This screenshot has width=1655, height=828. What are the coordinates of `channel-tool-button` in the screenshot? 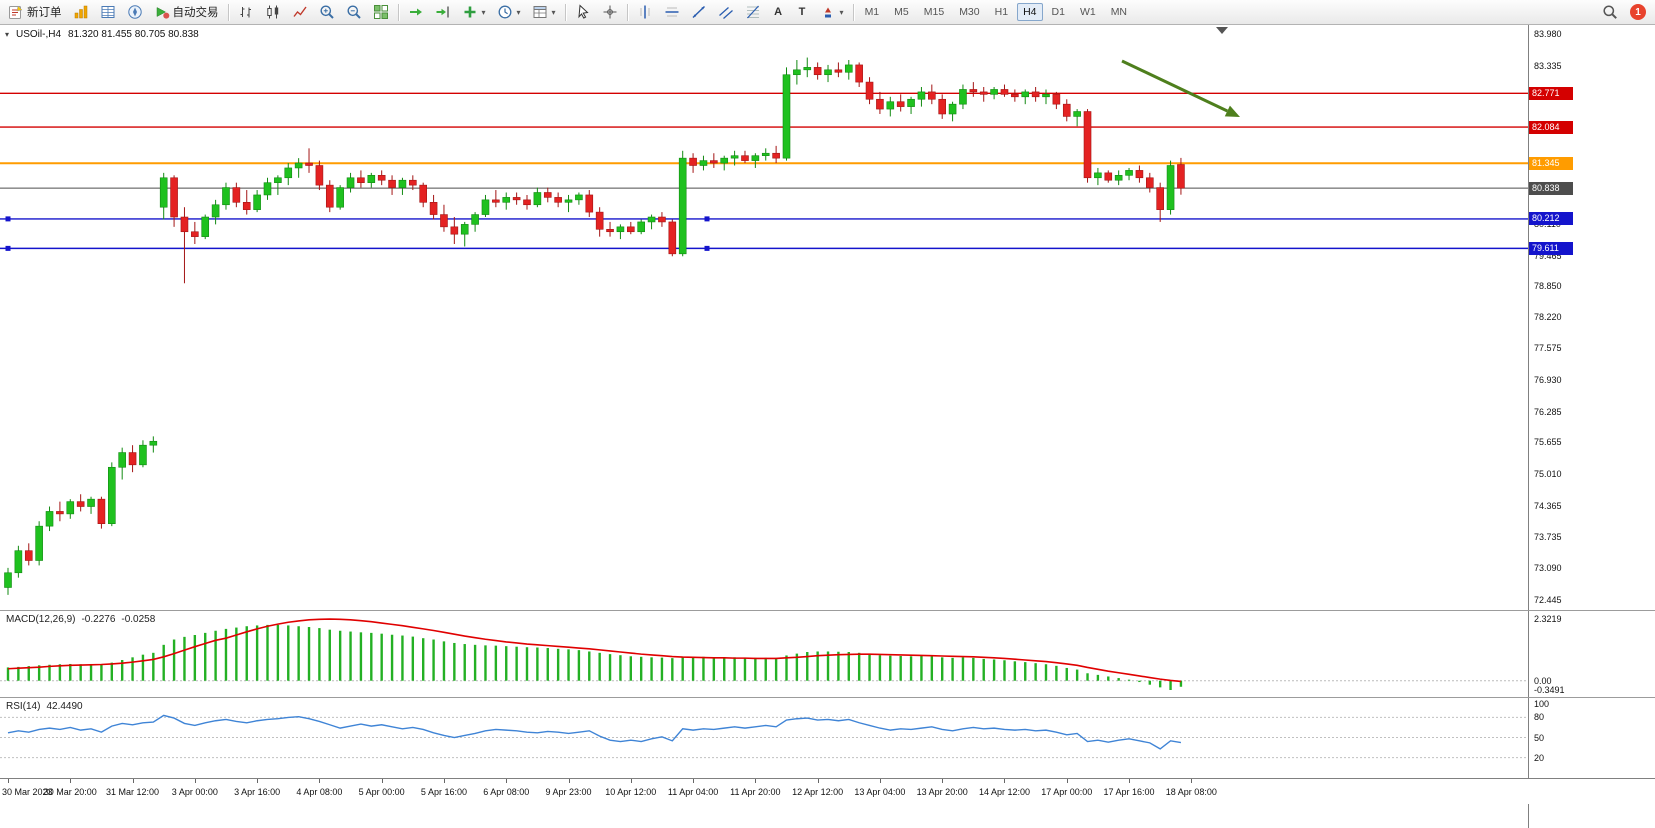 It's located at (726, 12).